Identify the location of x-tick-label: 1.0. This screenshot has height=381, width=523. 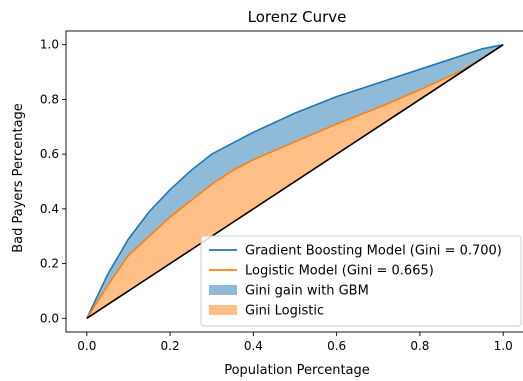
(503, 346).